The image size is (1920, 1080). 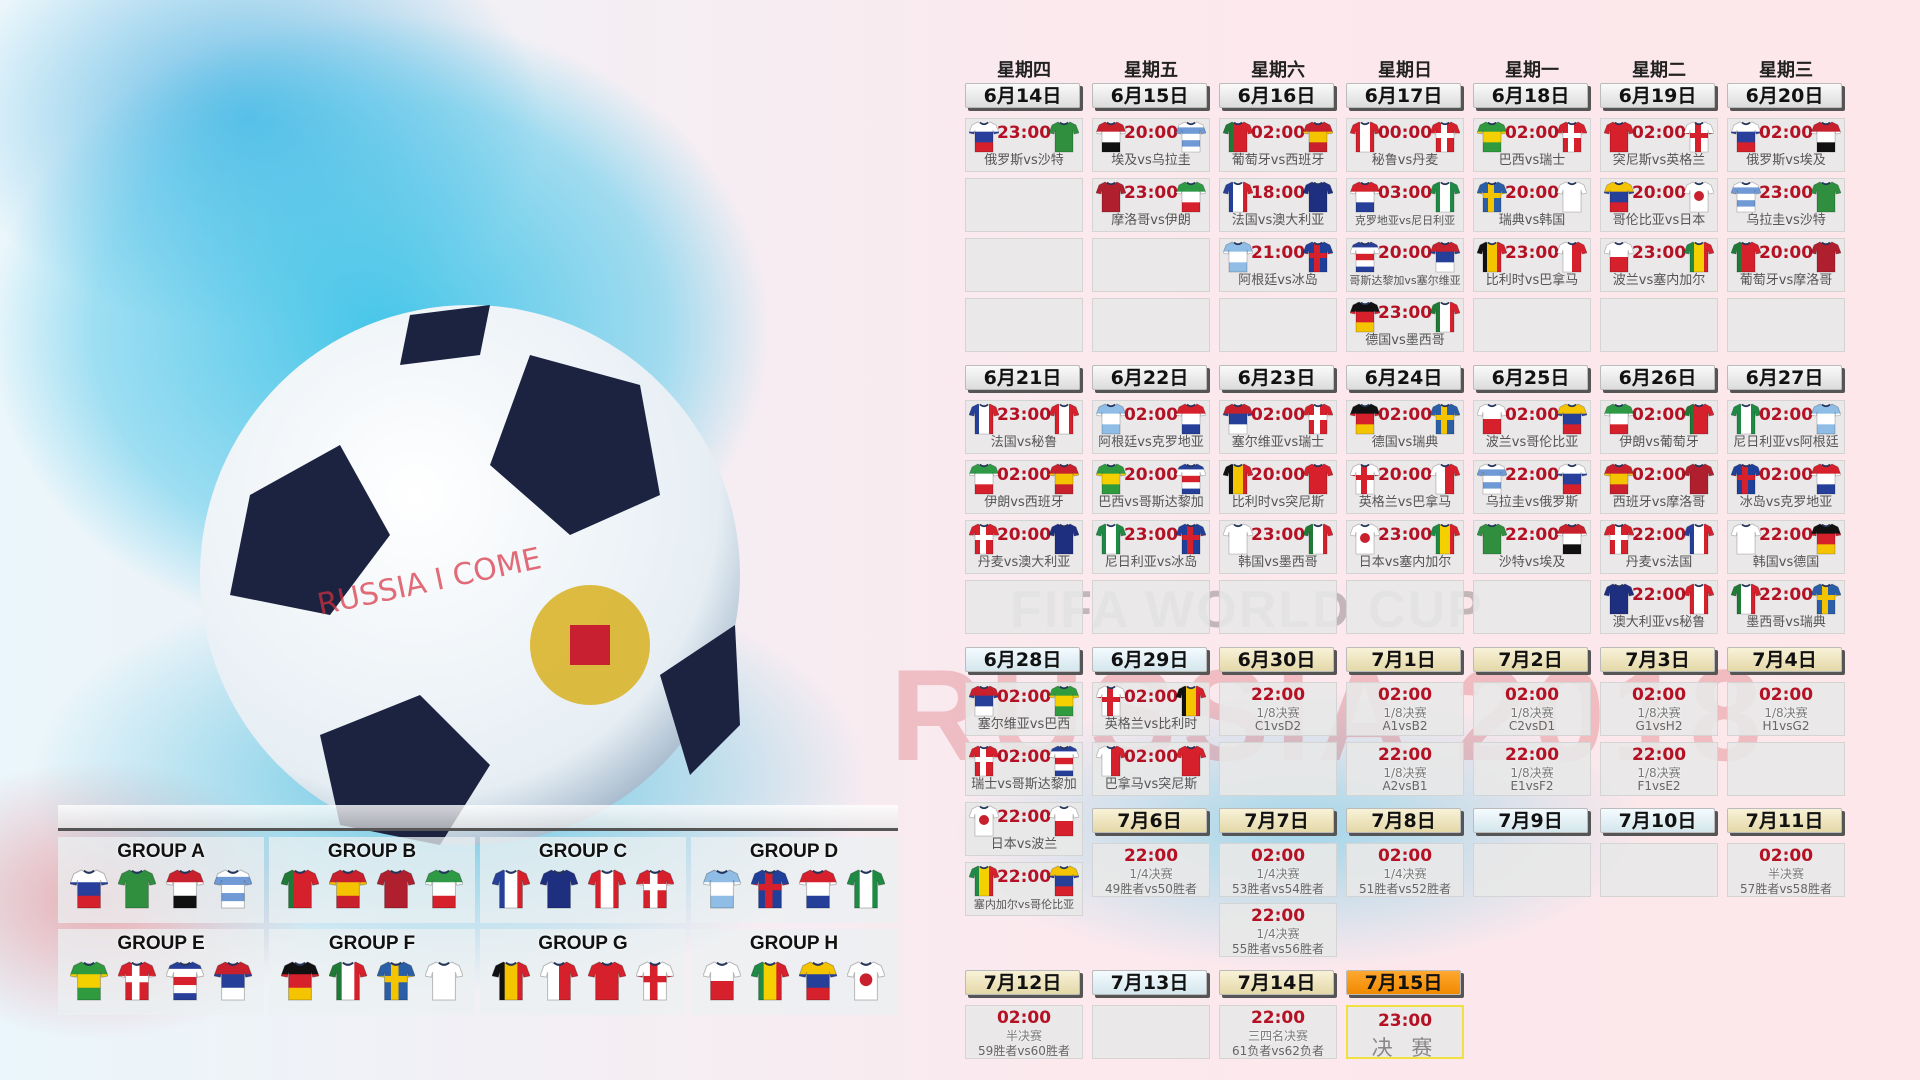 I want to click on match-cell: 02:00 冰岛vs克罗地亚, so click(x=1786, y=487).